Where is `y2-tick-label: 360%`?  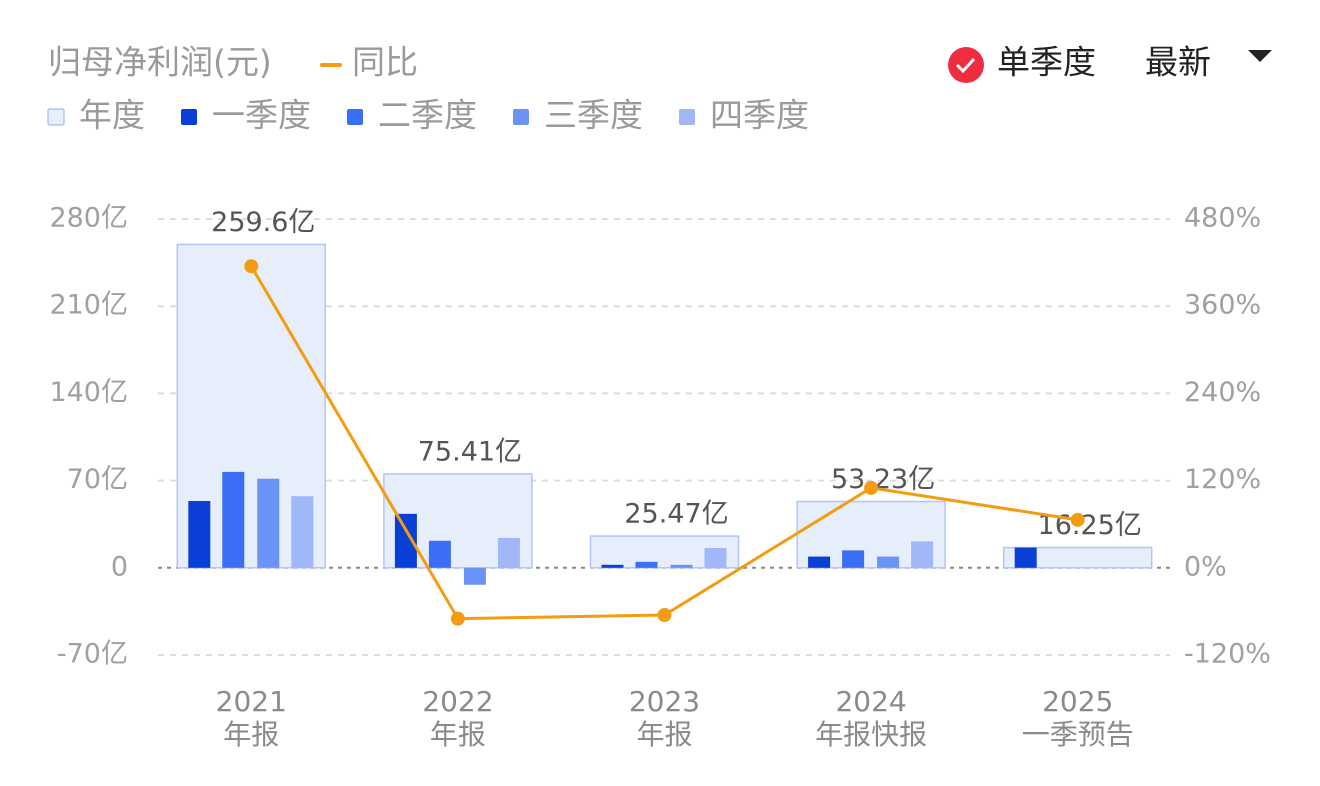 y2-tick-label: 360% is located at coordinates (1222, 305).